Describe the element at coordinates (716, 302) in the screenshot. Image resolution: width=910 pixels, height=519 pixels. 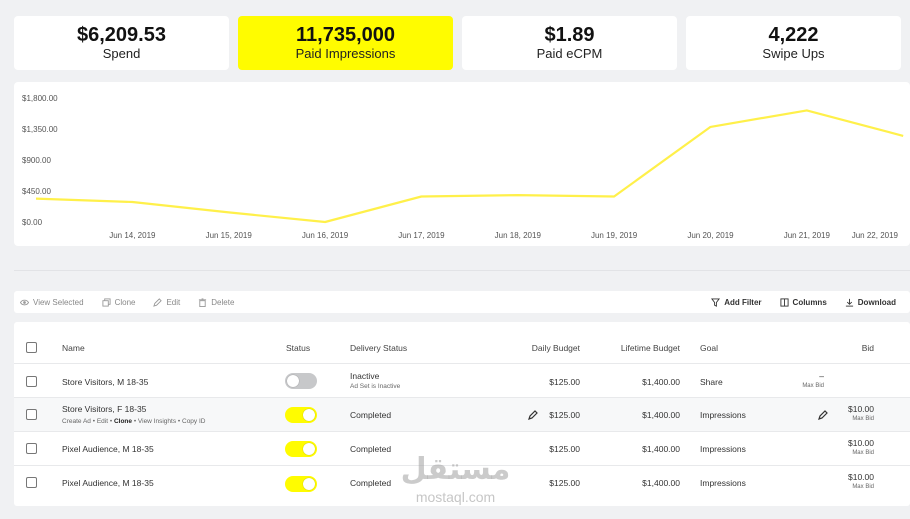
I see `filter-icon` at that location.